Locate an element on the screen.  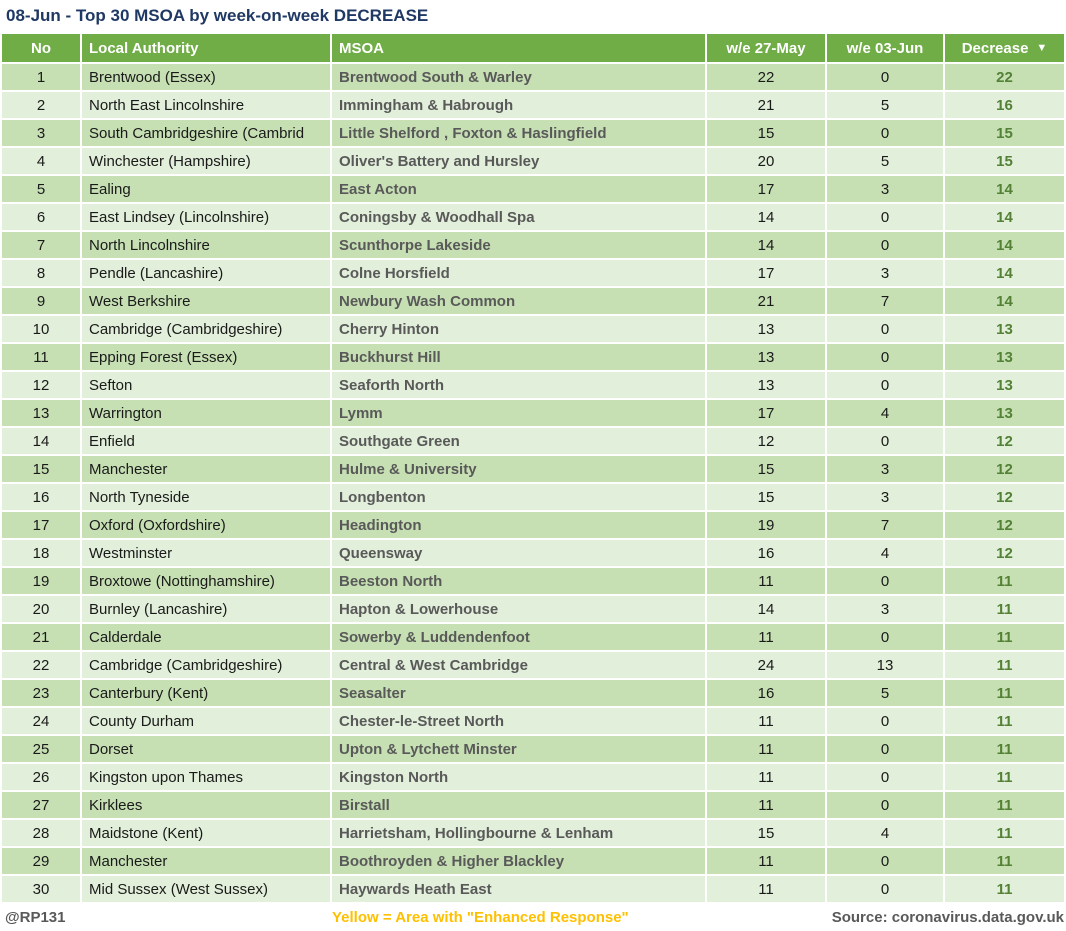
msoa-cell: Lymm is located at coordinates (518, 413).